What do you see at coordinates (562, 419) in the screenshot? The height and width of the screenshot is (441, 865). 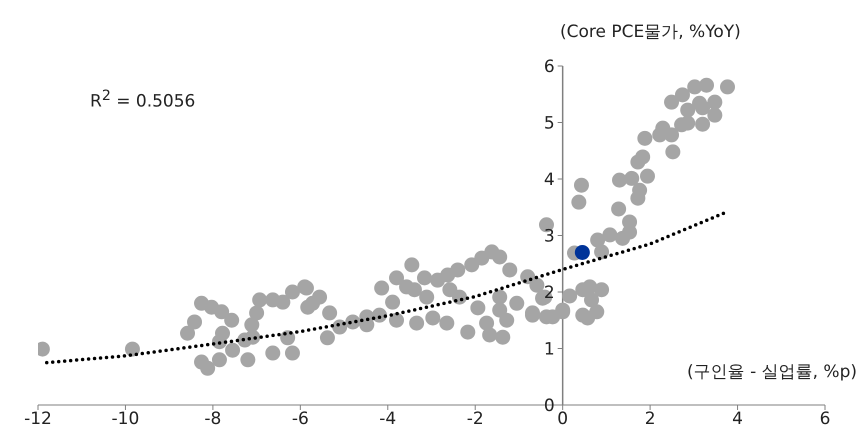 I see `x-tick-label: 0` at bounding box center [562, 419].